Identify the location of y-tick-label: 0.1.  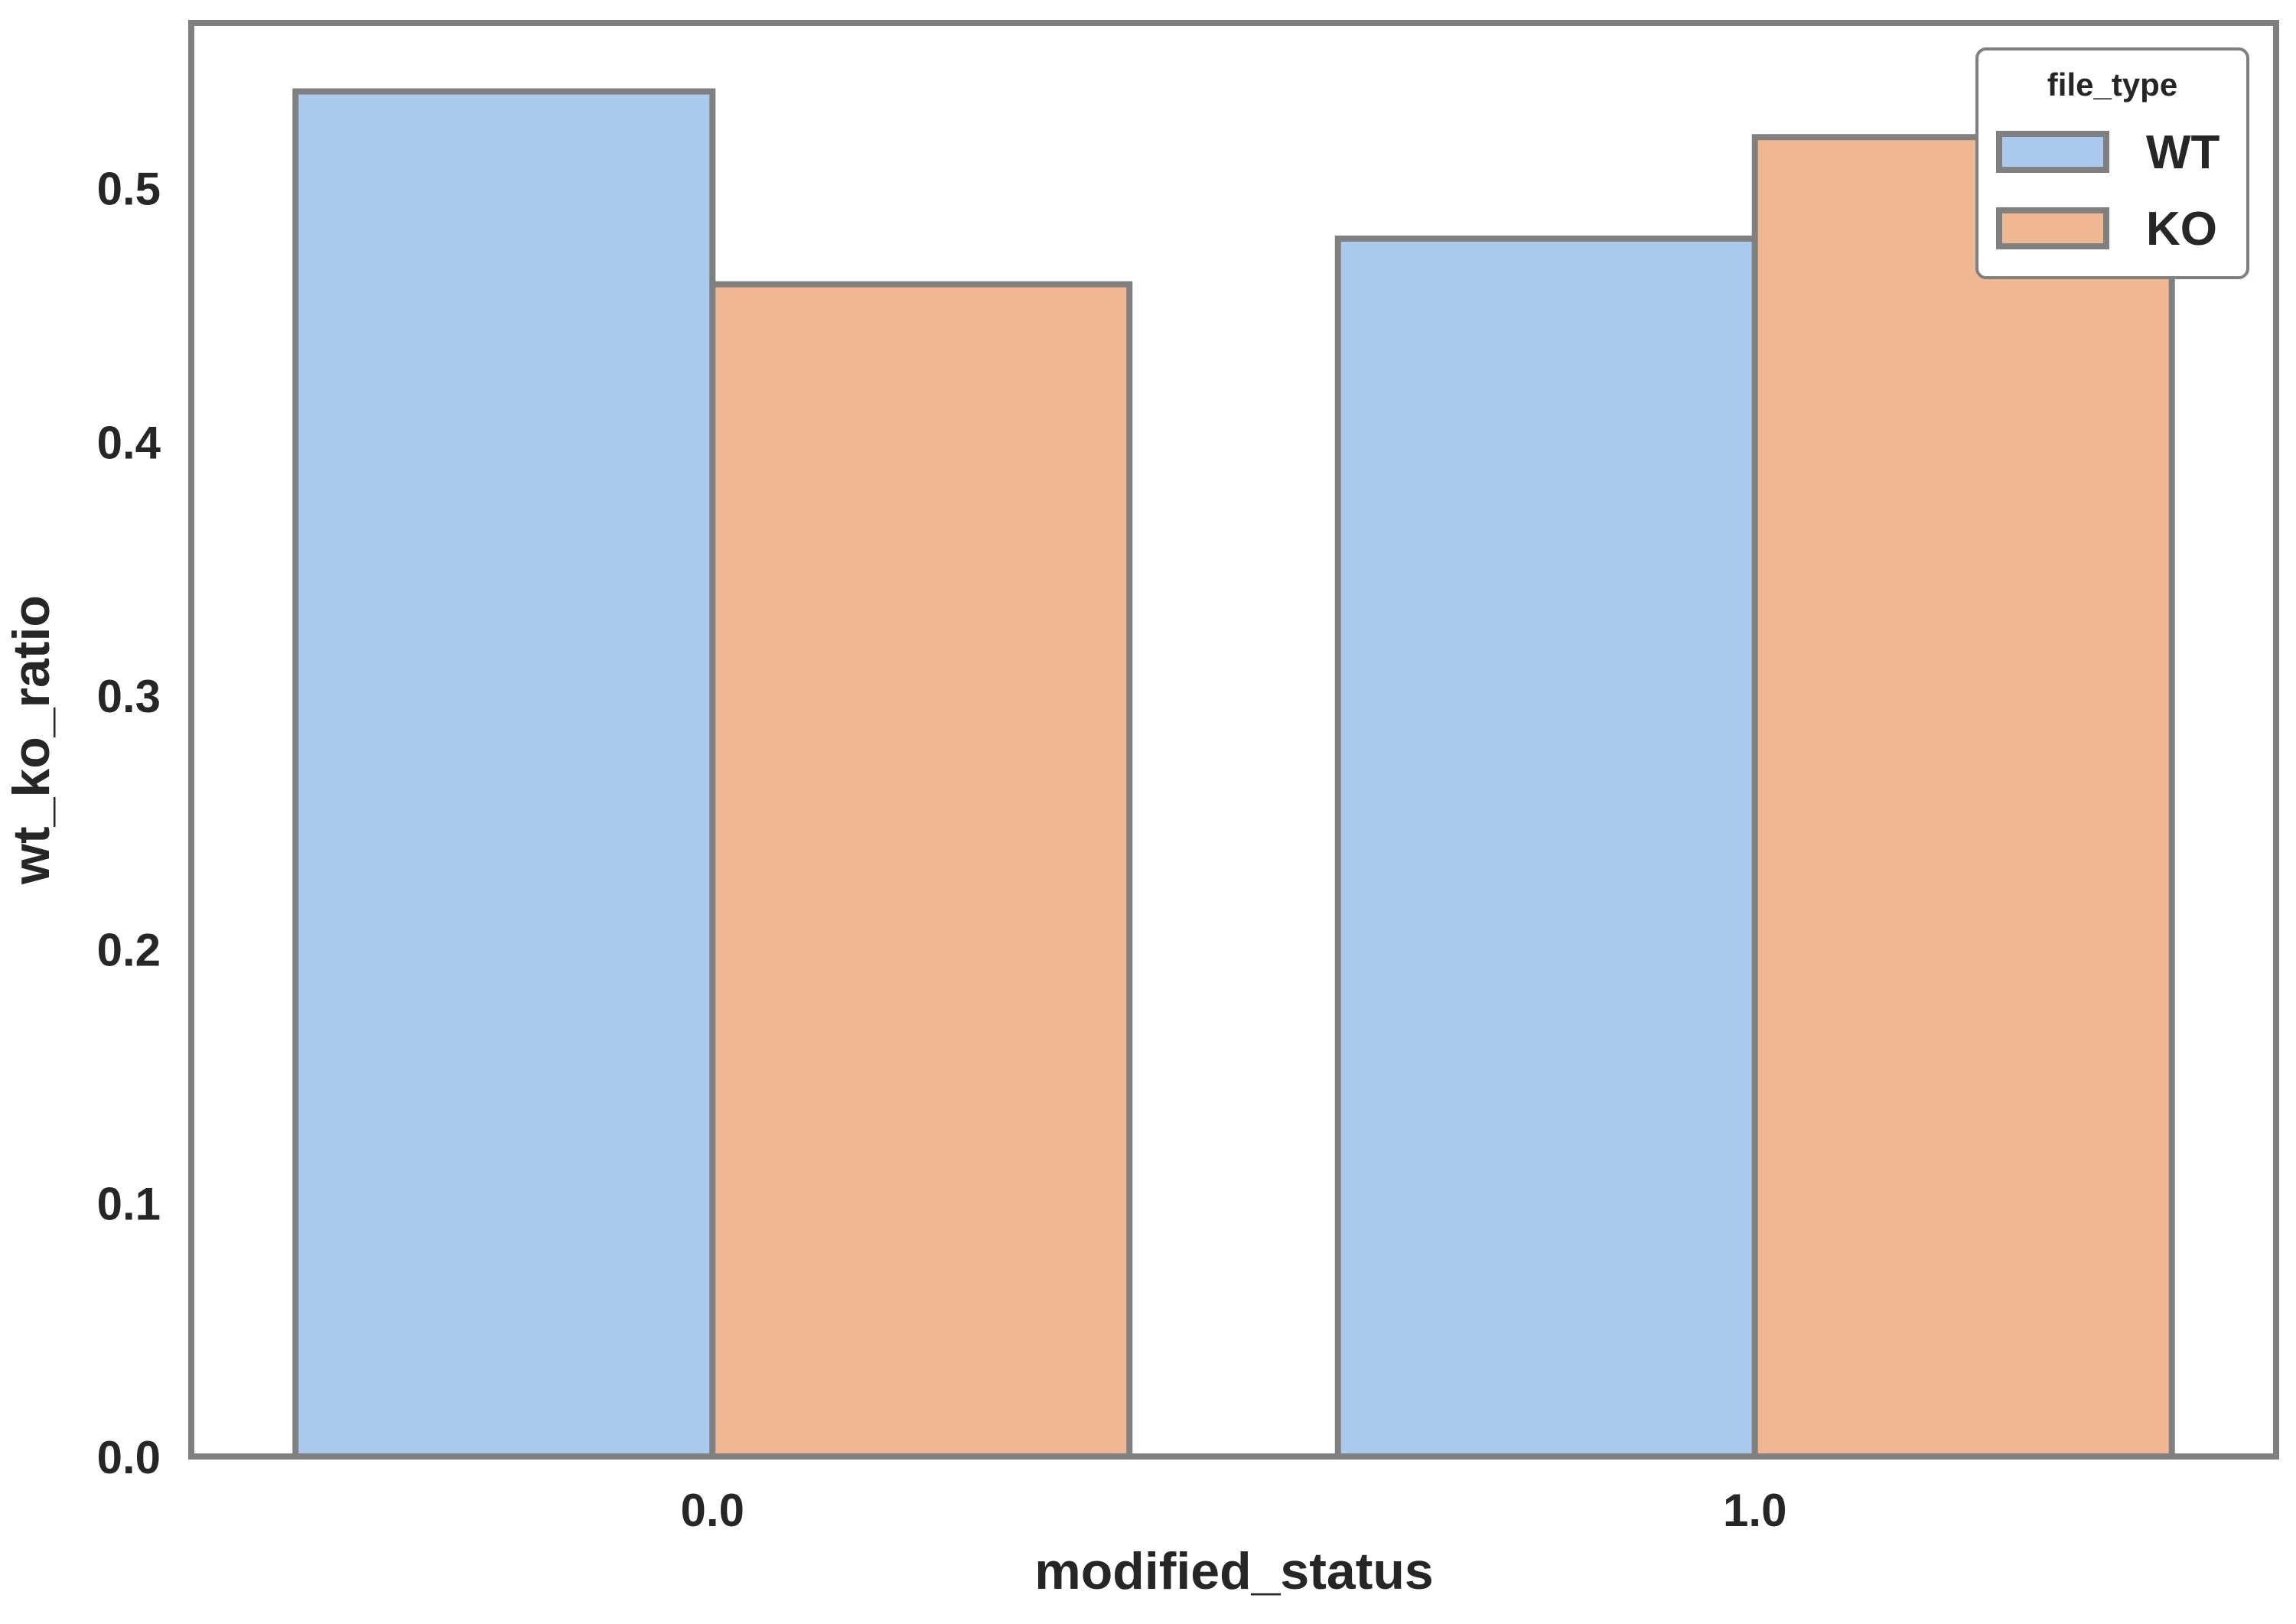
(129, 1203).